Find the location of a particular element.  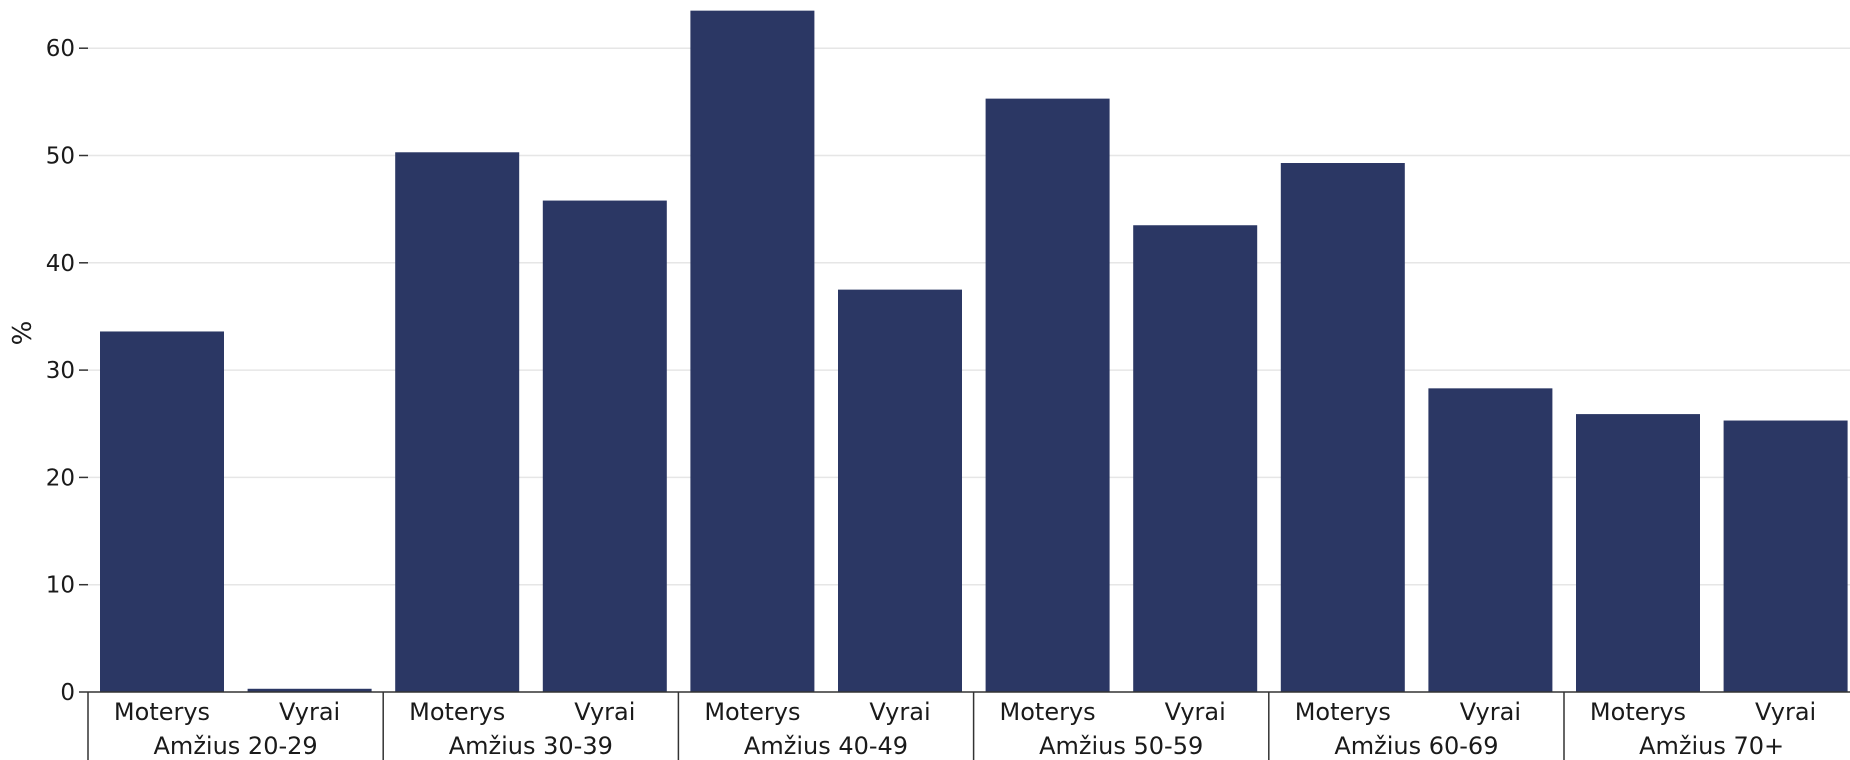

y-axis-title: % is located at coordinates (23, 333).